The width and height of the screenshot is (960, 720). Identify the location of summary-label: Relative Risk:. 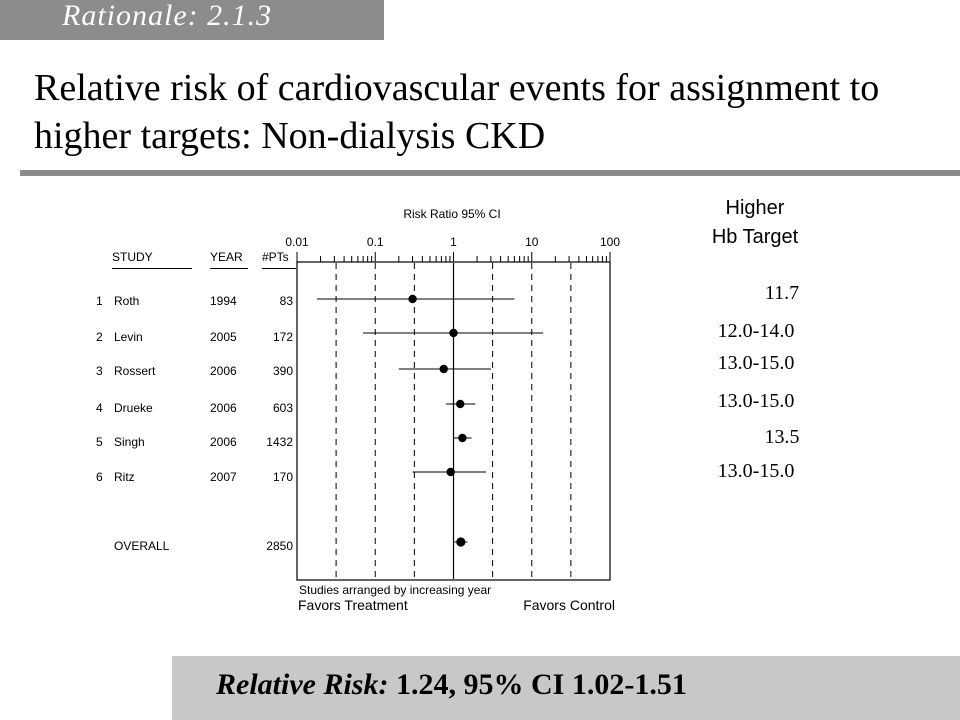
(302, 684).